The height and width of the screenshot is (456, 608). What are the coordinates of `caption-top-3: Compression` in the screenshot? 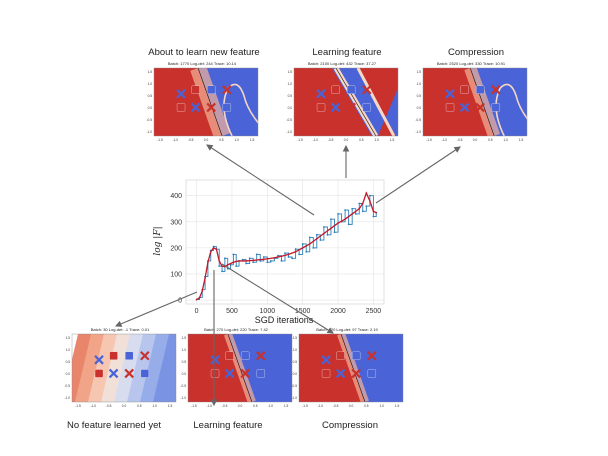 It's located at (476, 52).